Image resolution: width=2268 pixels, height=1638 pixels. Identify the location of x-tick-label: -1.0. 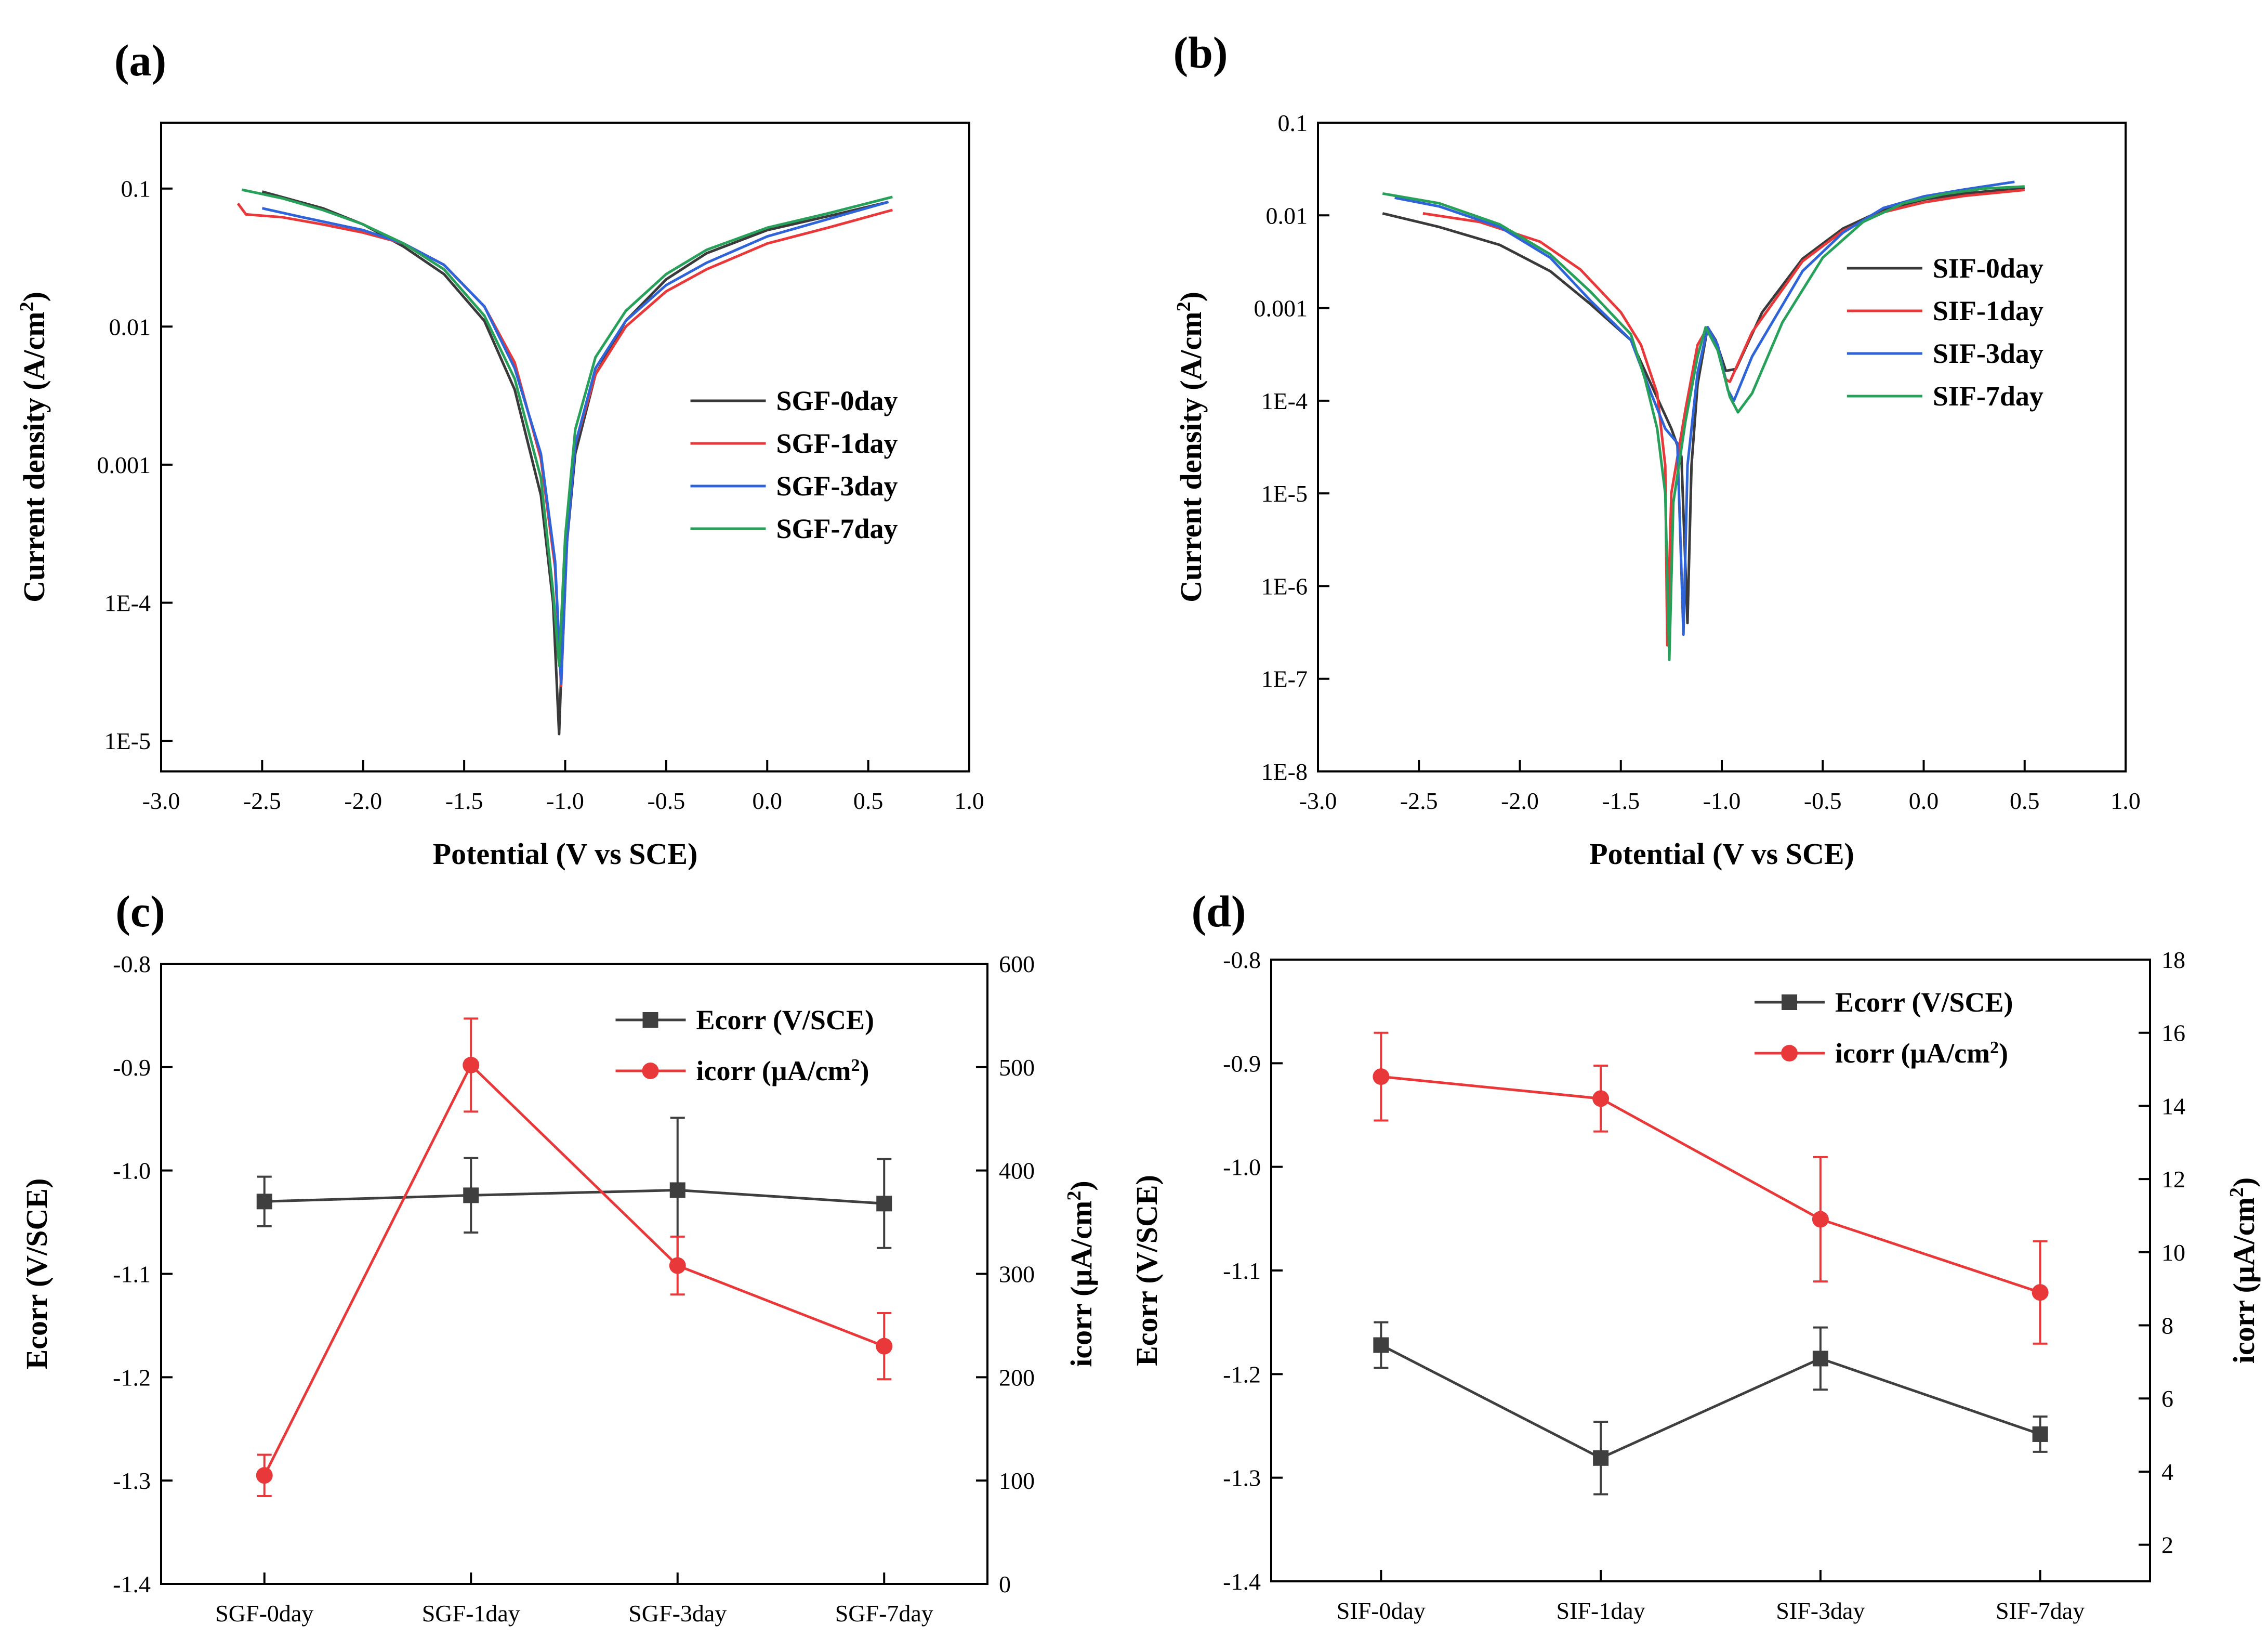
(1722, 801).